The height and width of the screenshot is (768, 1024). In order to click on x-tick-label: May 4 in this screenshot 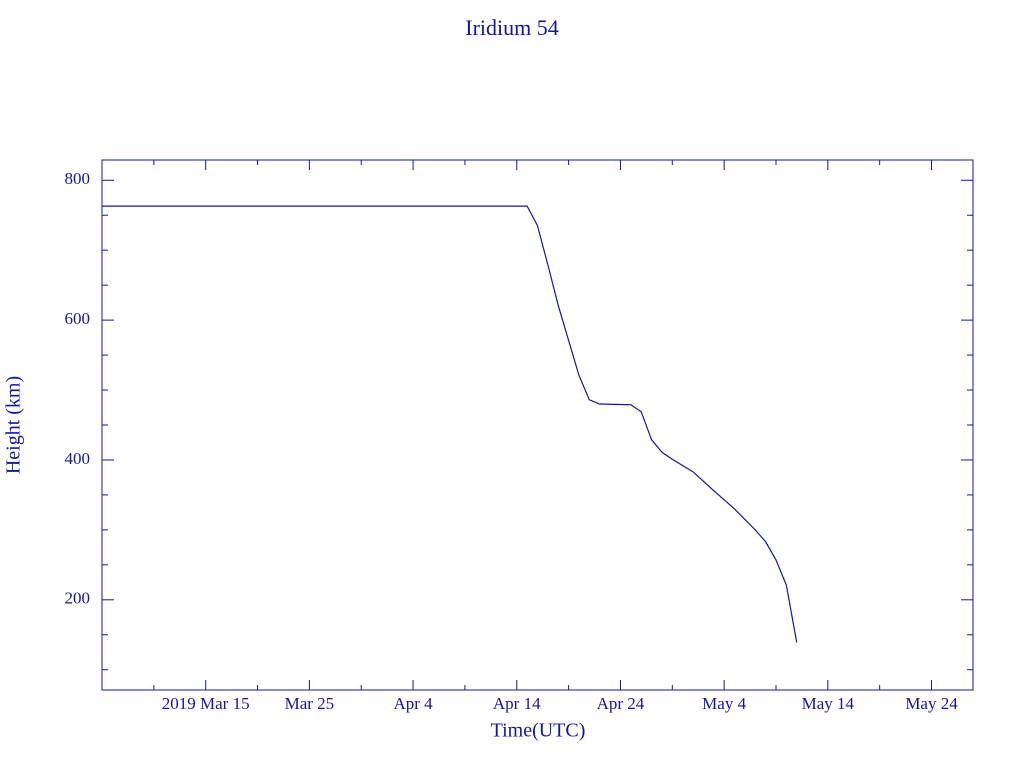, I will do `click(724, 703)`.